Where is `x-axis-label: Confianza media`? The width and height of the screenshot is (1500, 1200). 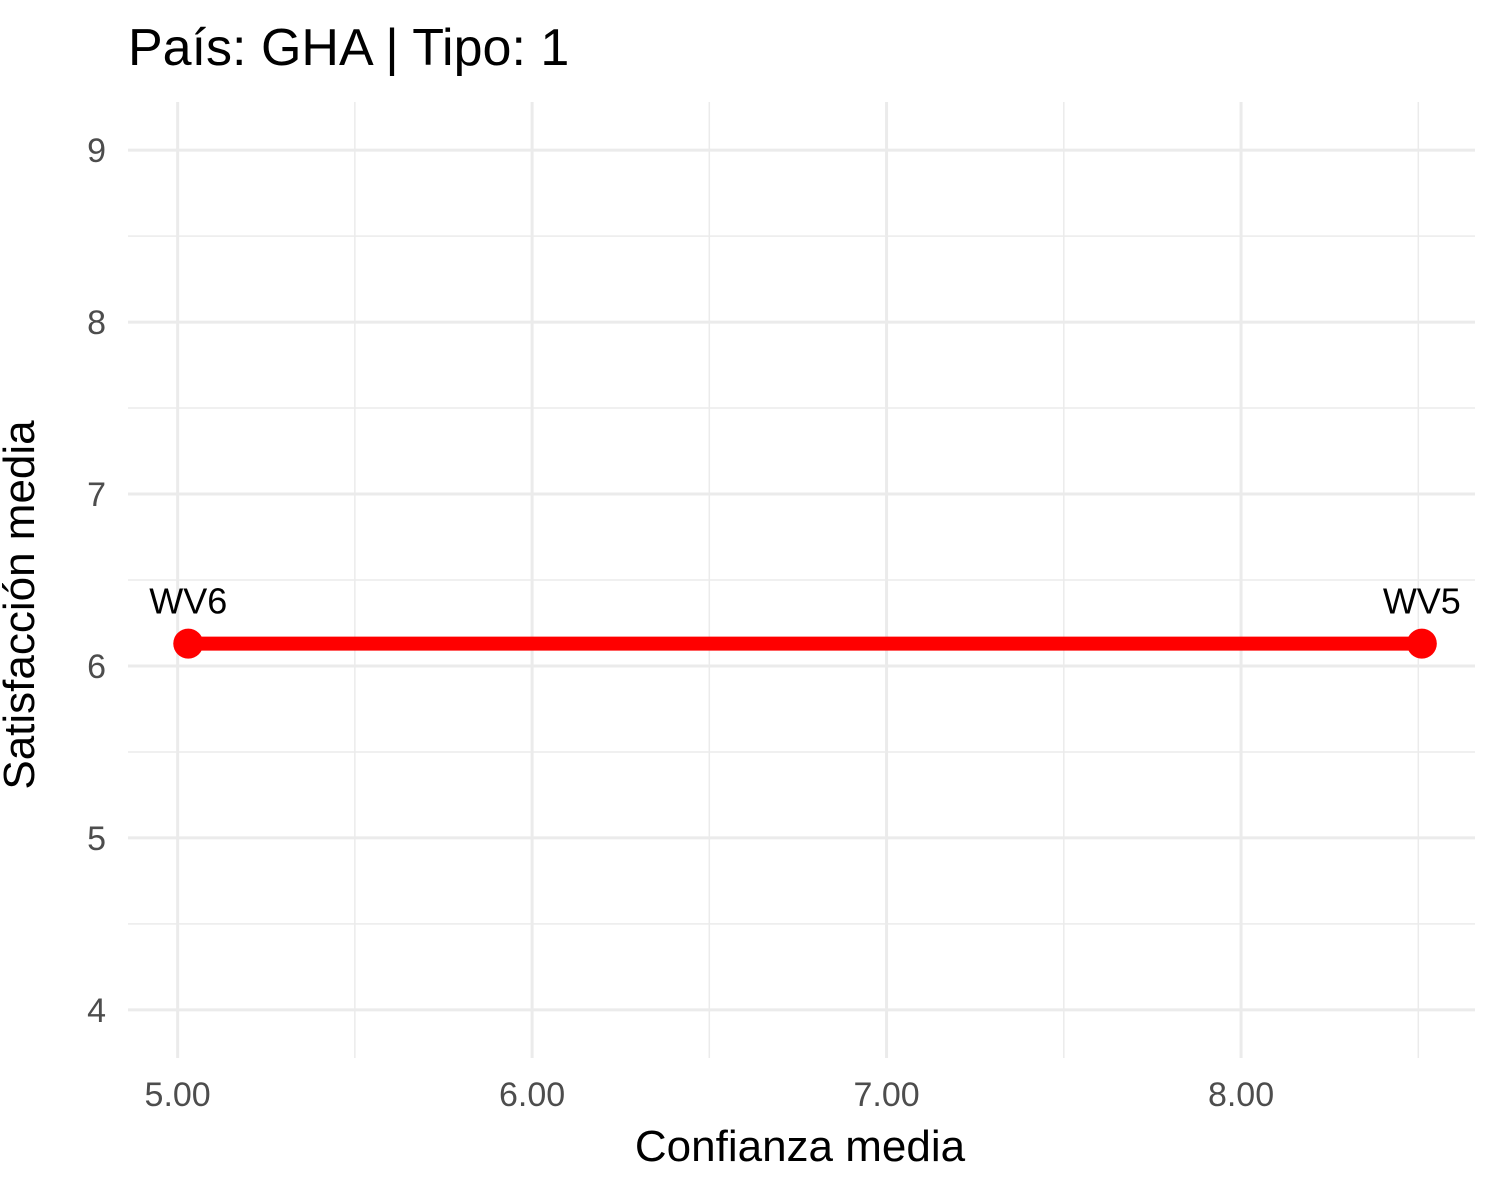
x-axis-label: Confianza media is located at coordinates (800, 1146).